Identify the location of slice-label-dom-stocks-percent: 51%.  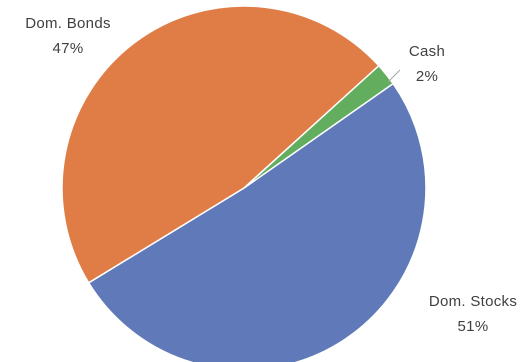
(473, 326).